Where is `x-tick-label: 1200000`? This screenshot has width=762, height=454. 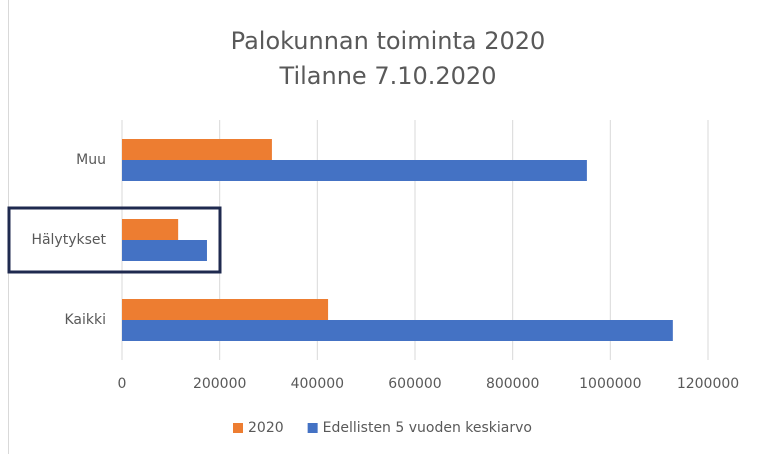
x-tick-label: 1200000 is located at coordinates (708, 384).